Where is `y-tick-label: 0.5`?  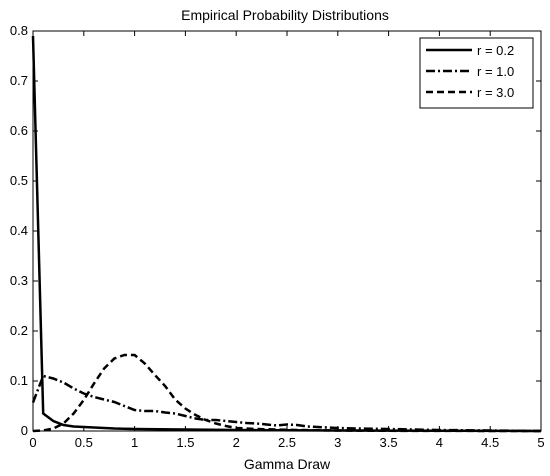
y-tick-label: 0.5 is located at coordinates (19, 180).